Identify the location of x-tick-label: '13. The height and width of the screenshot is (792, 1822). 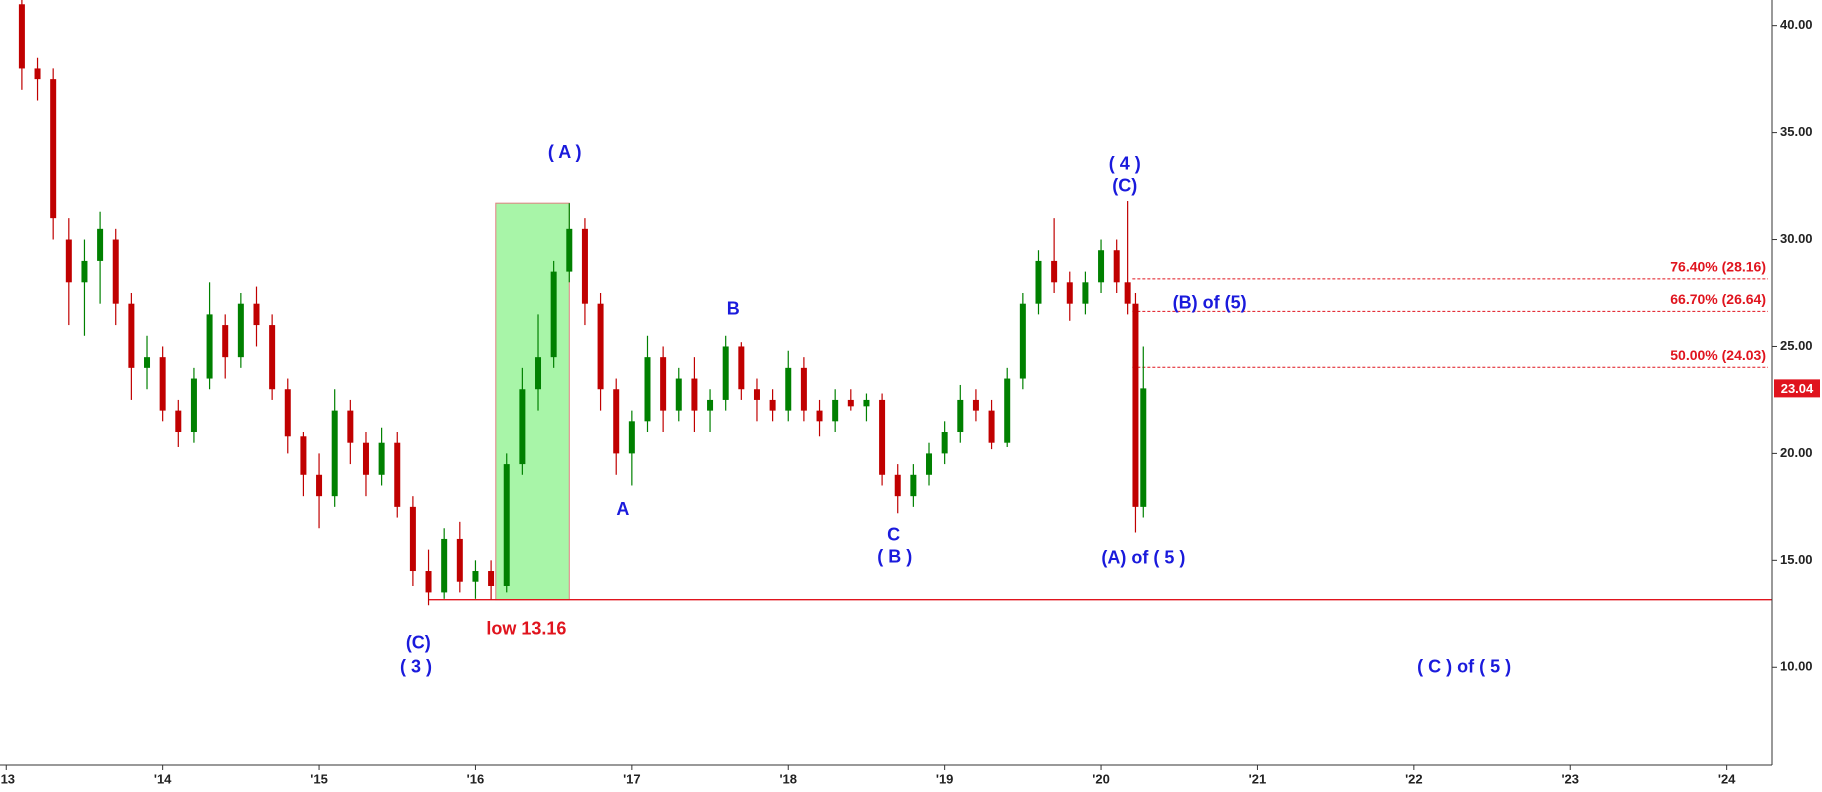
(7, 778).